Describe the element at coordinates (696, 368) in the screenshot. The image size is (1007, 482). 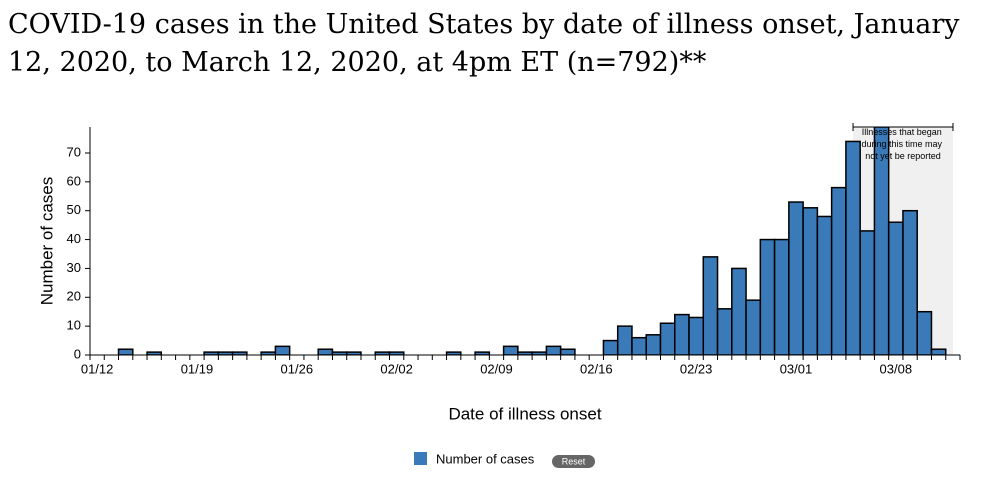
I see `x-tick-label: 02/23` at that location.